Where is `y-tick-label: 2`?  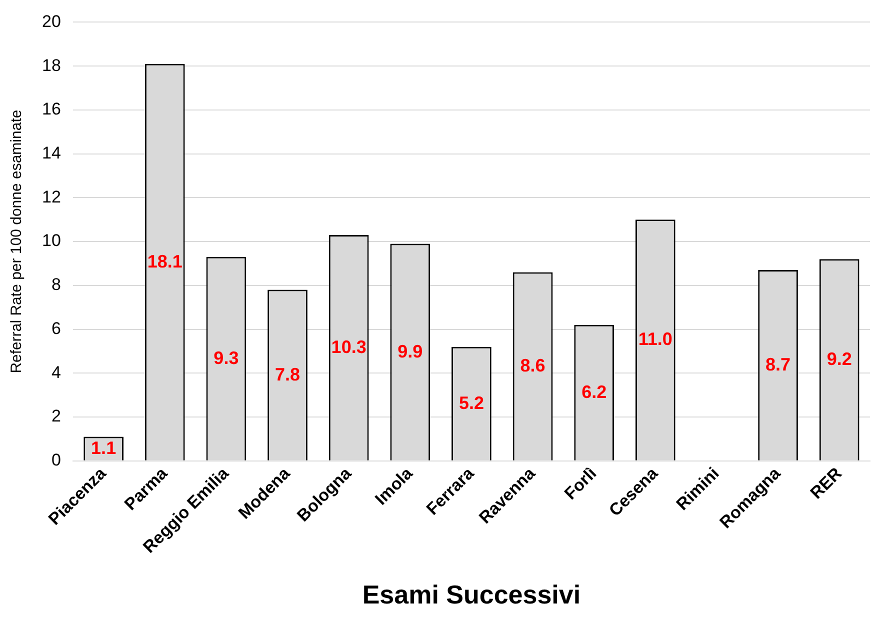
y-tick-label: 2 is located at coordinates (56, 416).